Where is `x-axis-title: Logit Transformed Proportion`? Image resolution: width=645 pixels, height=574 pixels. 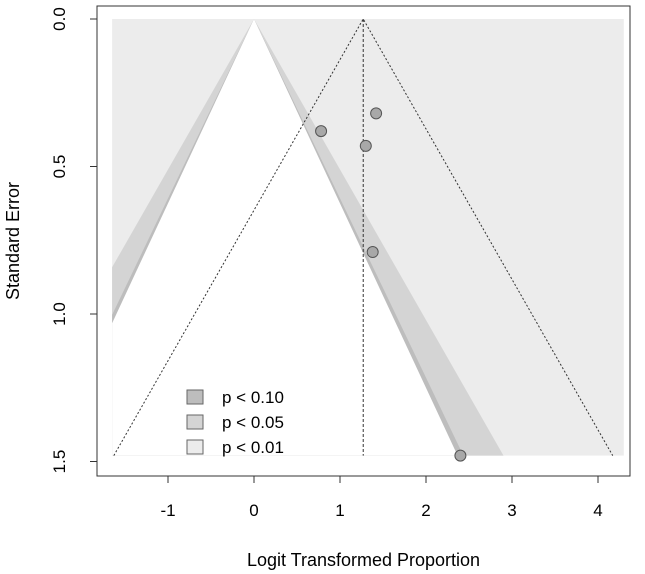 x-axis-title: Logit Transformed Proportion is located at coordinates (363, 560).